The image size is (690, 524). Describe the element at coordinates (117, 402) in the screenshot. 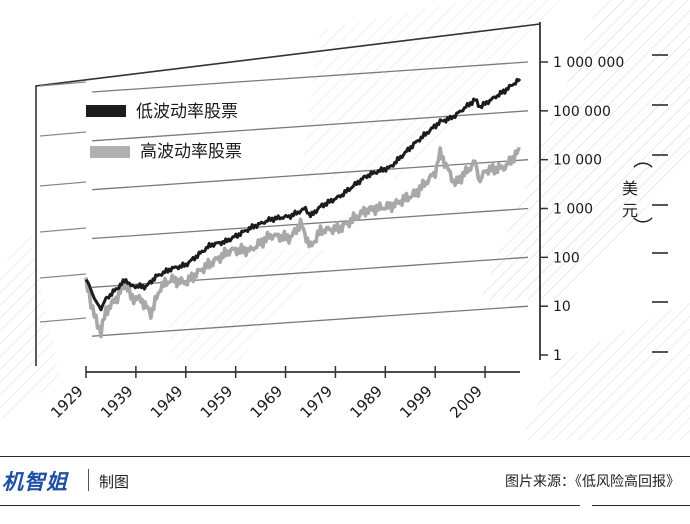

I see `x-tick-label: 1939` at that location.